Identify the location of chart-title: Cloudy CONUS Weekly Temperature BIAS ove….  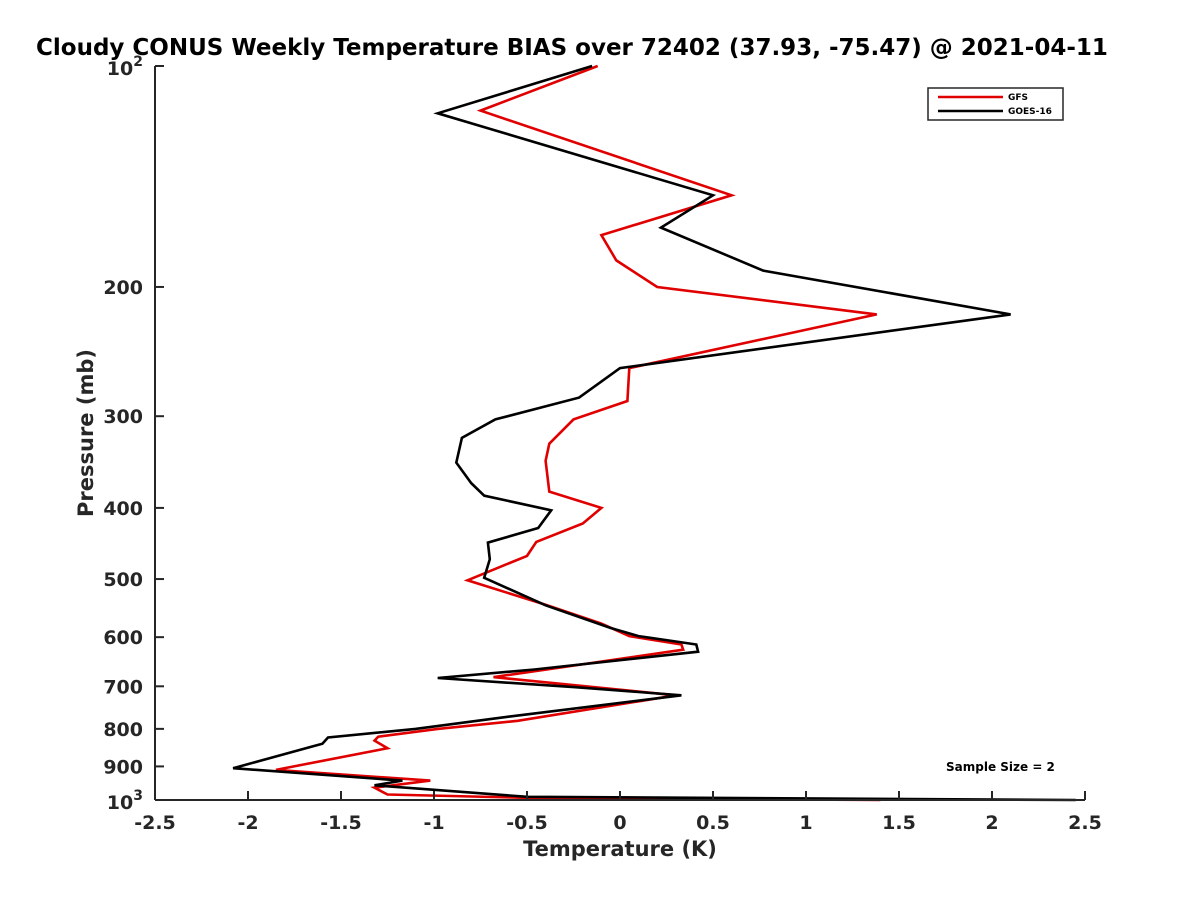
(572, 48).